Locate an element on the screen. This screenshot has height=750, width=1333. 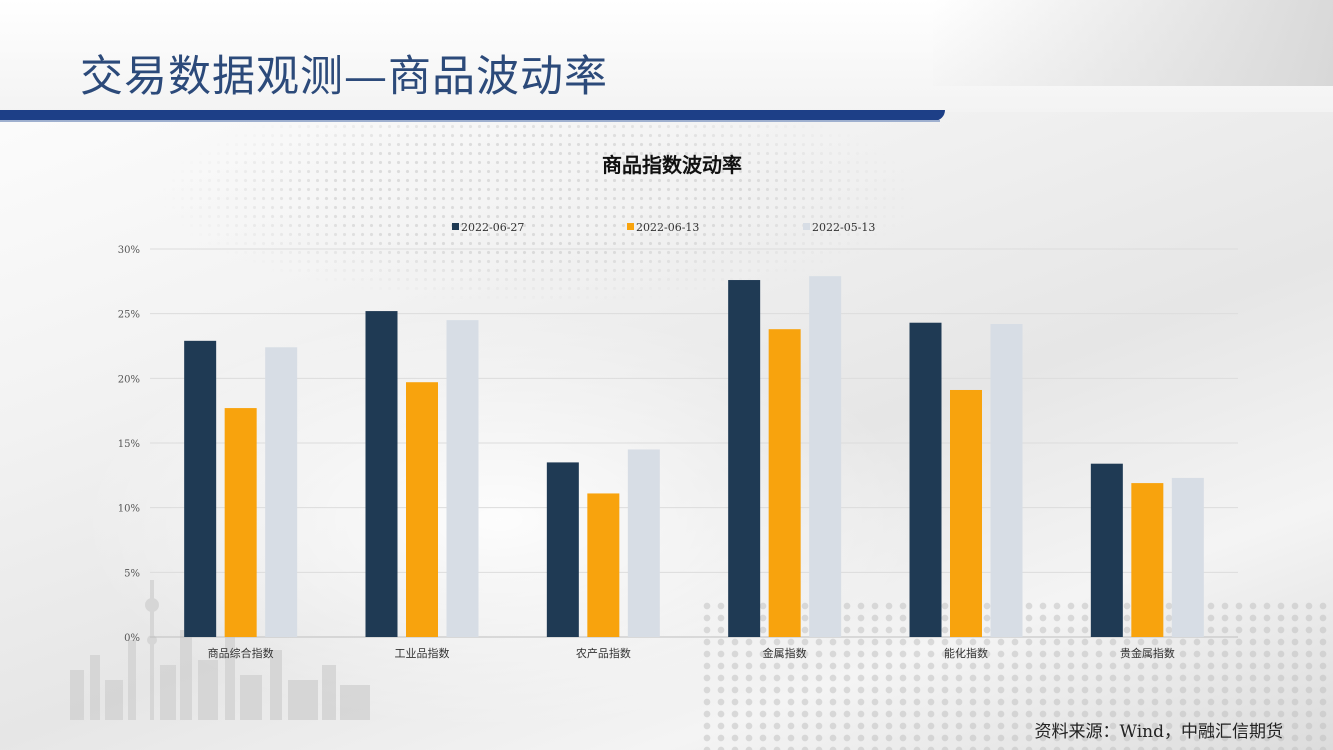
title-accent-bar-shadow is located at coordinates (470, 121).